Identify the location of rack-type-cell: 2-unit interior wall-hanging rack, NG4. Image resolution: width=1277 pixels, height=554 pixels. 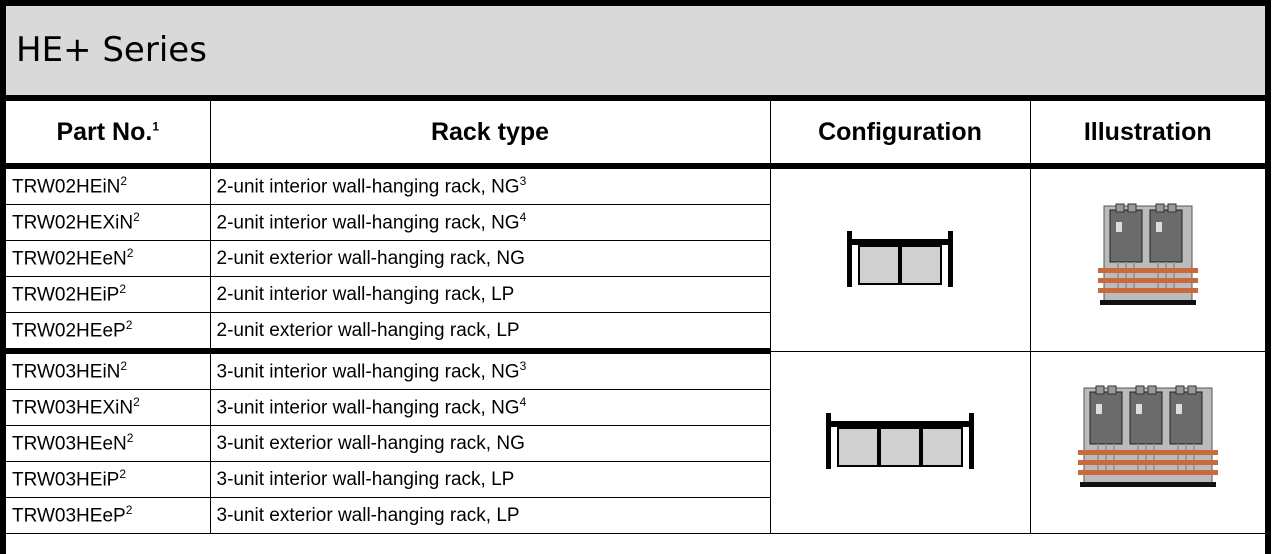
(489, 222).